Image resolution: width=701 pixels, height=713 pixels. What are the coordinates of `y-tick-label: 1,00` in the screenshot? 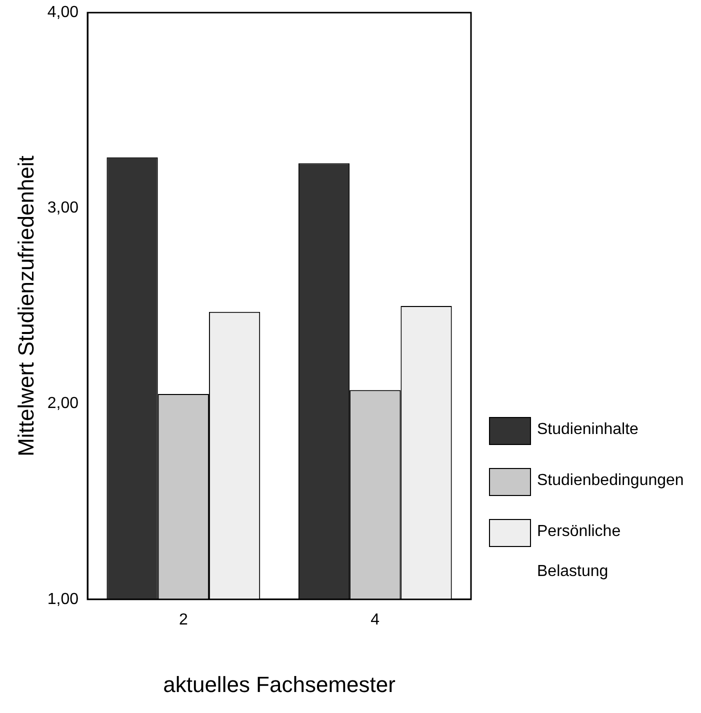 It's located at (63, 599).